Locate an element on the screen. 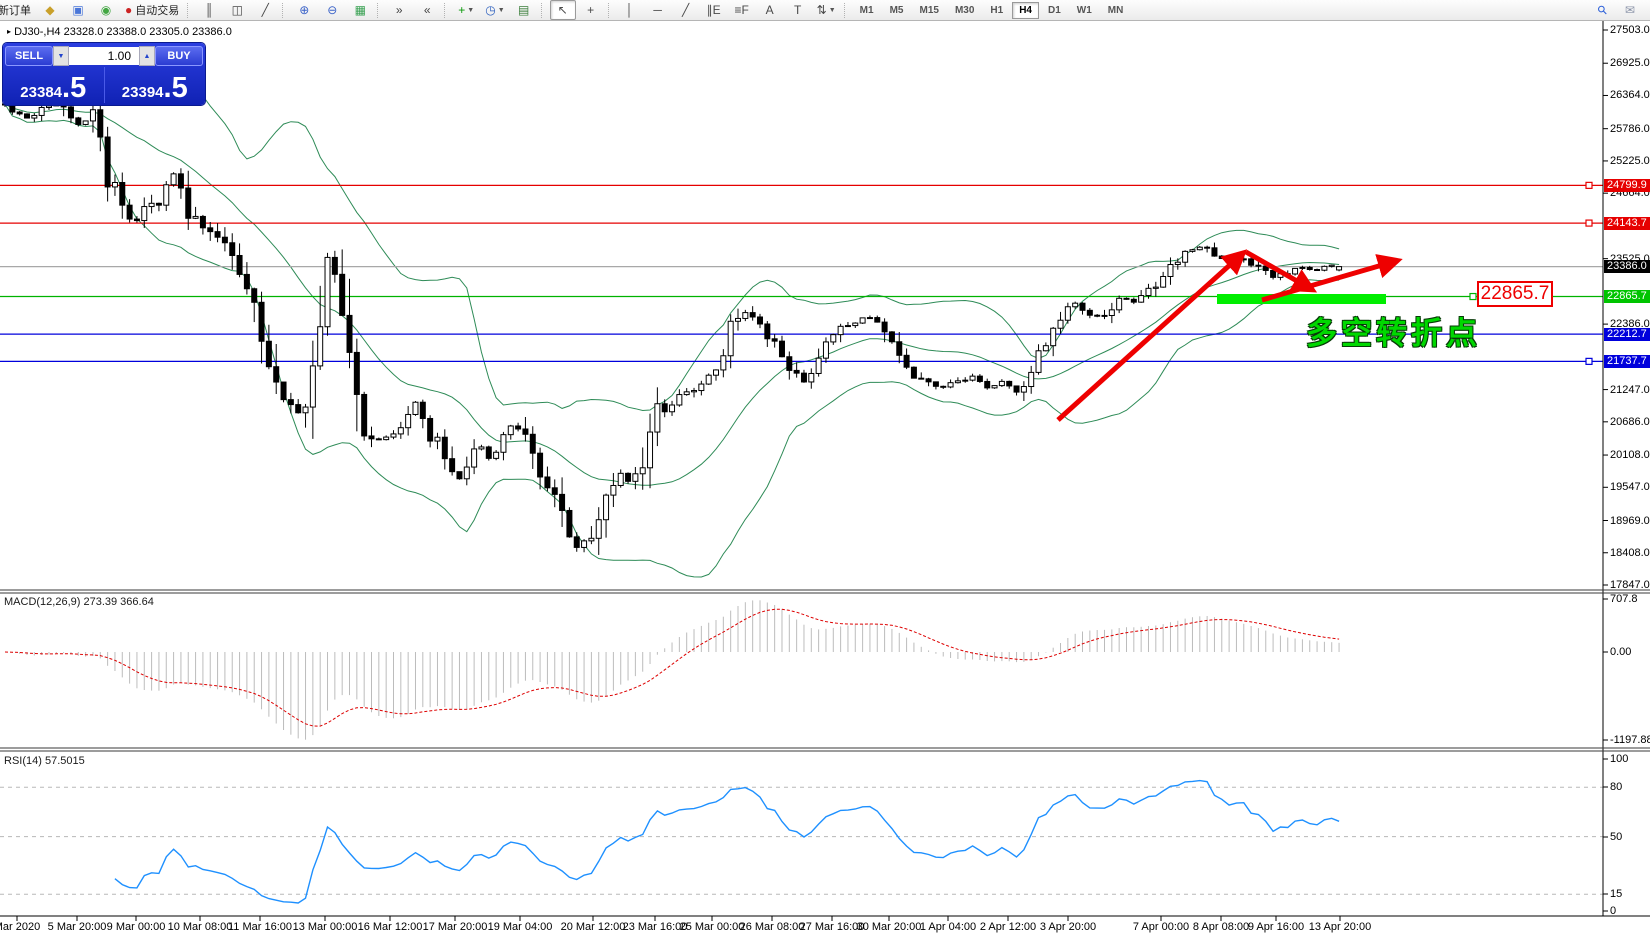 The image size is (1650, 946). periods-icon: ◷ ▼ is located at coordinates (494, 10).